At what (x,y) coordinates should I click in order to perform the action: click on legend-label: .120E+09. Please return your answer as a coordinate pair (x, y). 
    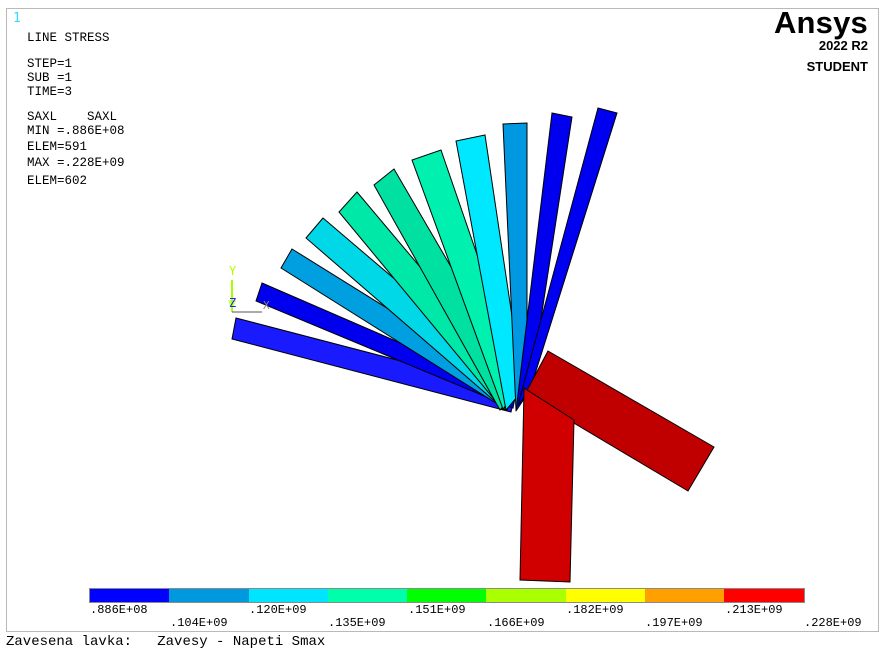
    Looking at the image, I should click on (278, 610).